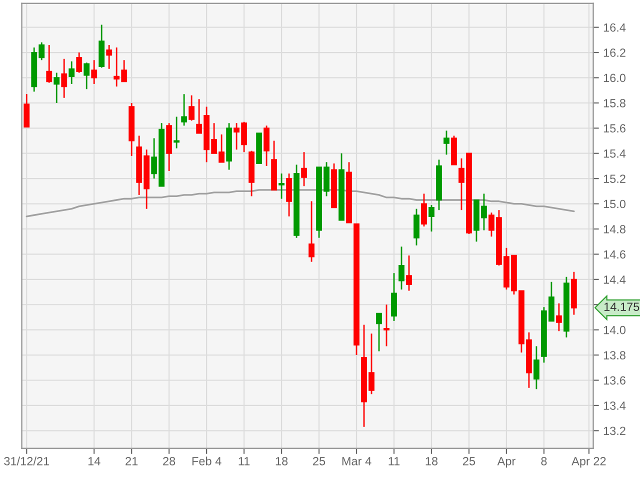 The height and width of the screenshot is (480, 640). What do you see at coordinates (615, 154) in the screenshot?
I see `y-tick-label: 15.4` at bounding box center [615, 154].